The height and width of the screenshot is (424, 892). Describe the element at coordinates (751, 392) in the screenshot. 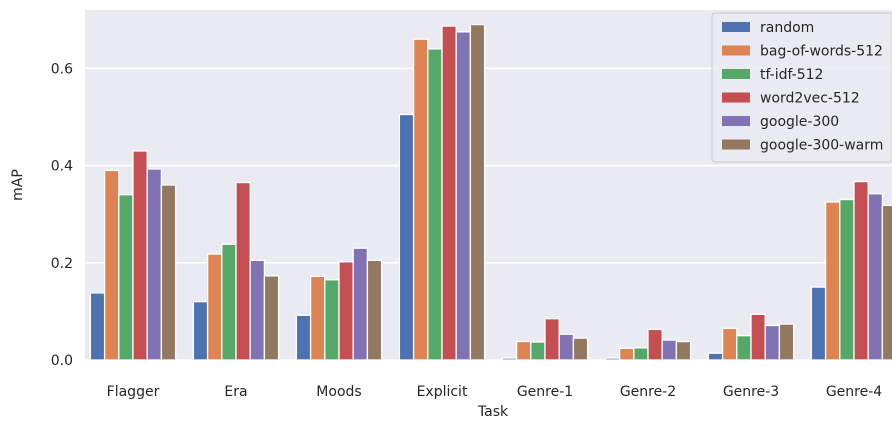

I see `x-tick-label: Genre-3` at that location.